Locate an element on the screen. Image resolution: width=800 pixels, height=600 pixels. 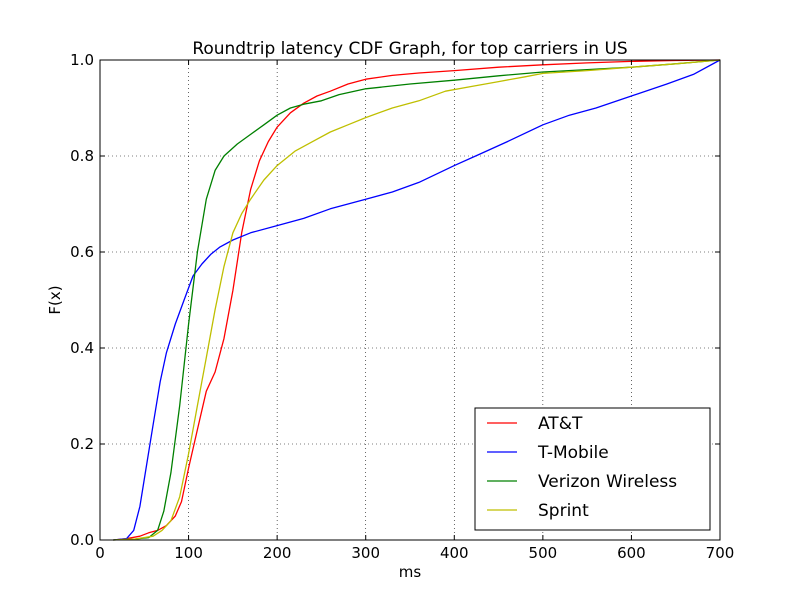
legend-label-2: Verizon Wireless is located at coordinates (607, 482).